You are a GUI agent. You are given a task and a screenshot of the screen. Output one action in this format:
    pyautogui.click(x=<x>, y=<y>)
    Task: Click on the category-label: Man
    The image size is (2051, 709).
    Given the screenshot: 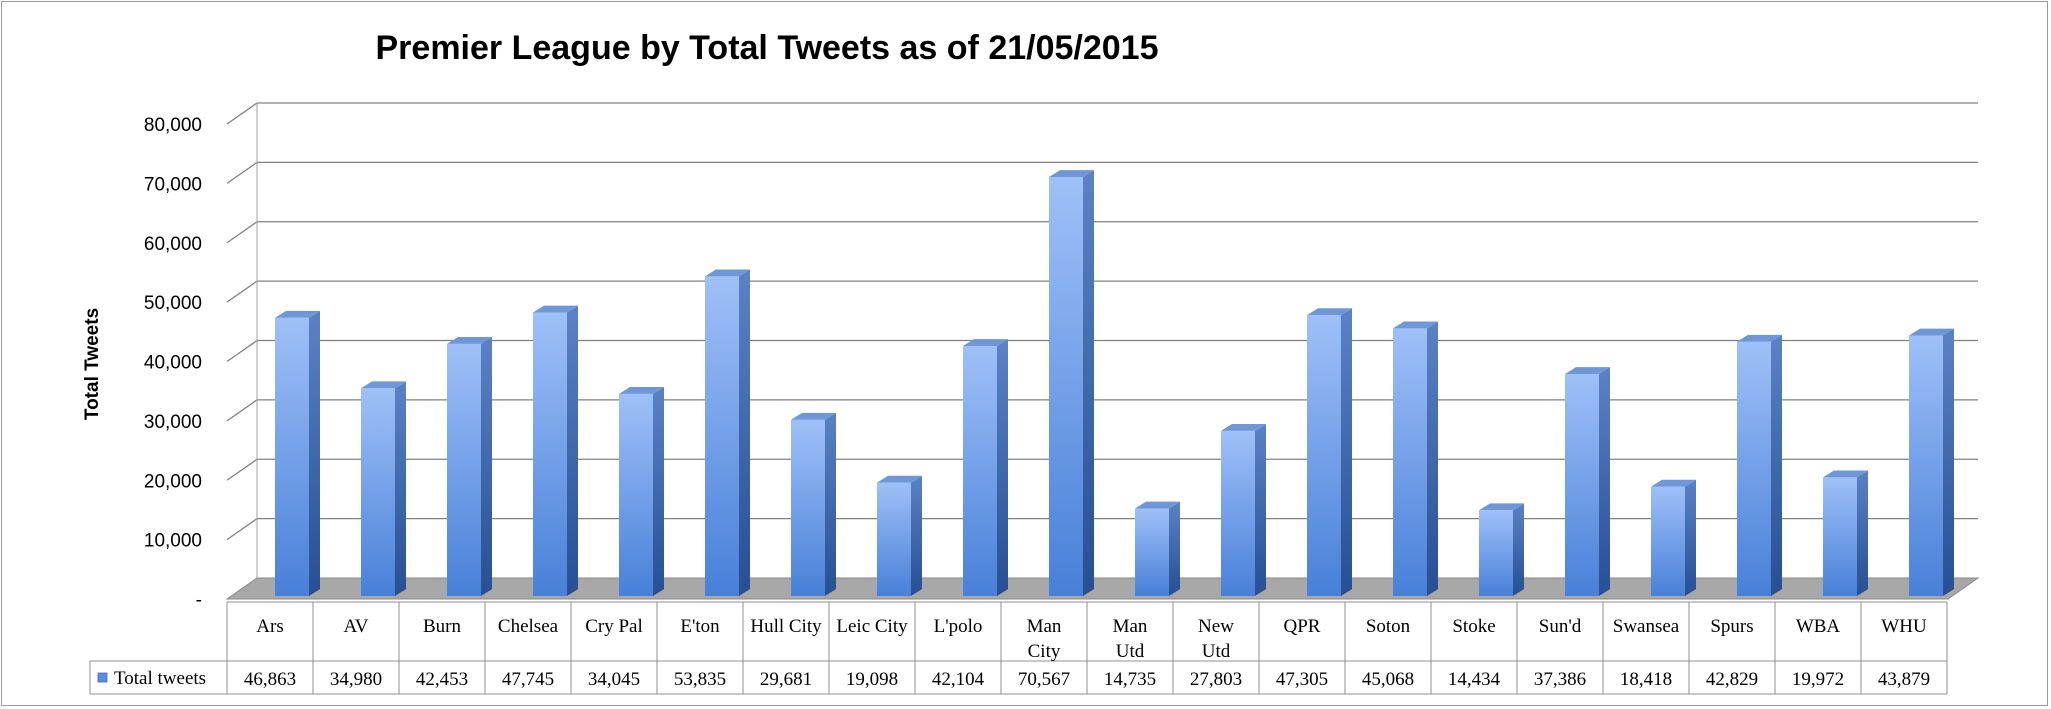 What is the action you would take?
    pyautogui.click(x=1044, y=626)
    